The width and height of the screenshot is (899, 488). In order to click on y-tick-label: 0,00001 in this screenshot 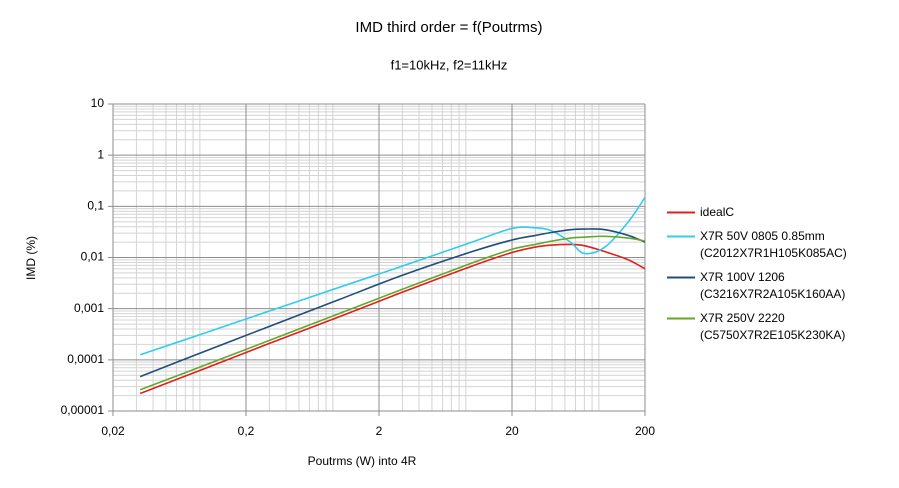, I will do `click(83, 410)`.